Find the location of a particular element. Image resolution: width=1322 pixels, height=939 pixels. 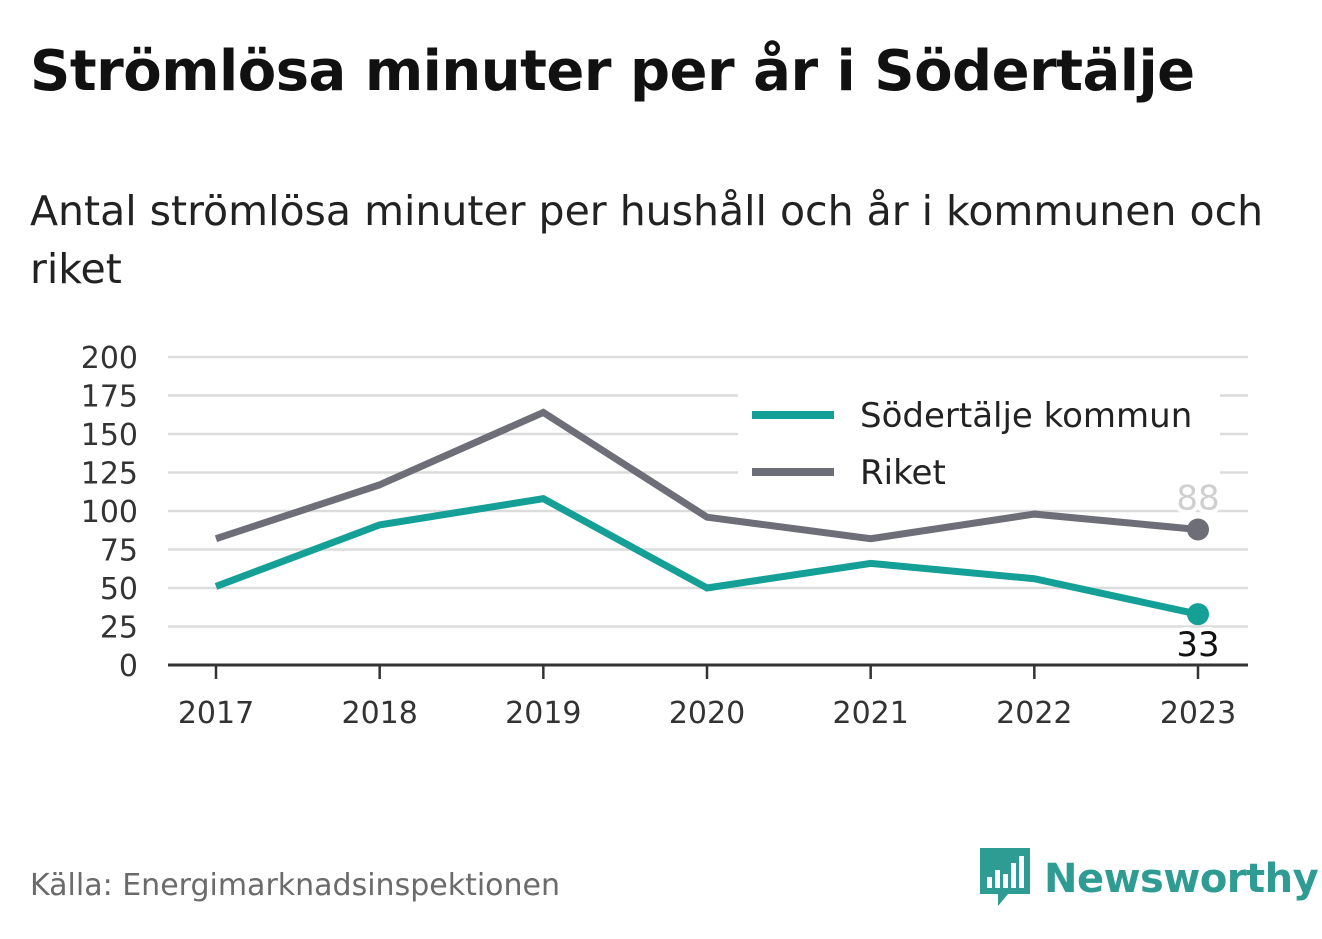

brand-logo: Newsworthy is located at coordinates (1149, 879).